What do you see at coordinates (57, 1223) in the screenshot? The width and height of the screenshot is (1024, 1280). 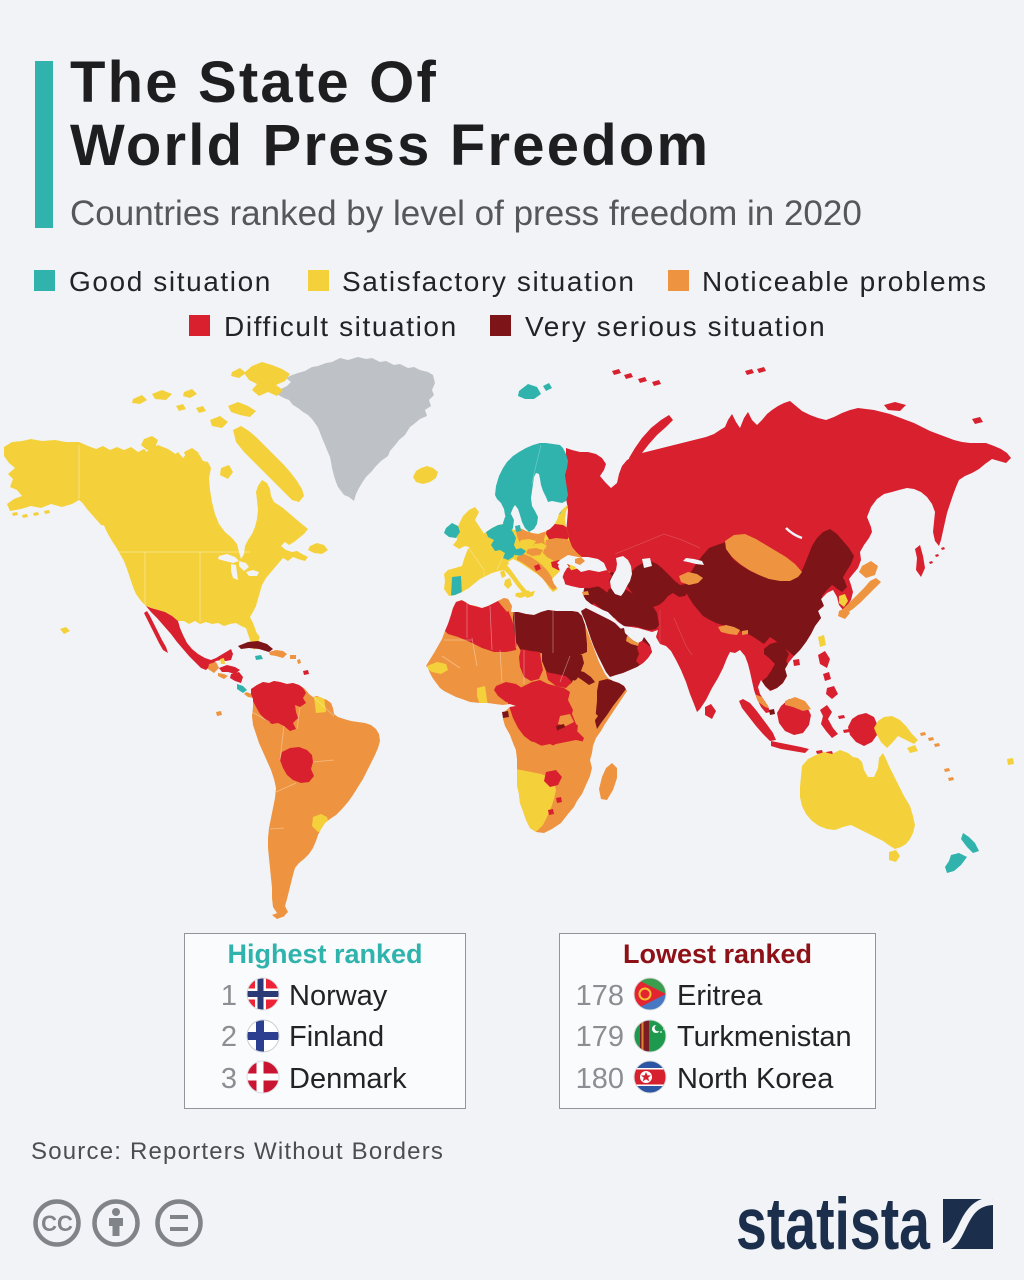 I see `svg-text: CC` at bounding box center [57, 1223].